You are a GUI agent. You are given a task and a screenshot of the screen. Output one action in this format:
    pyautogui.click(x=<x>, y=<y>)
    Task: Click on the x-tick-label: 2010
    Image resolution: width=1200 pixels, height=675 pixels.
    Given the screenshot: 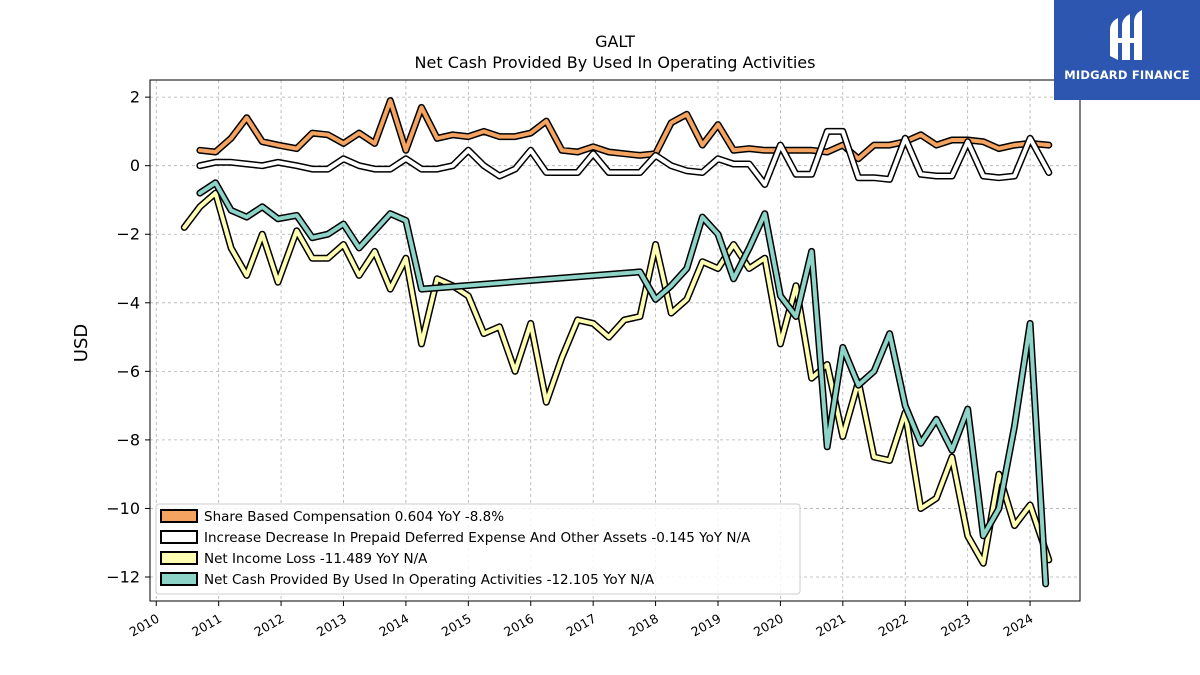 What is the action you would take?
    pyautogui.click(x=144, y=625)
    